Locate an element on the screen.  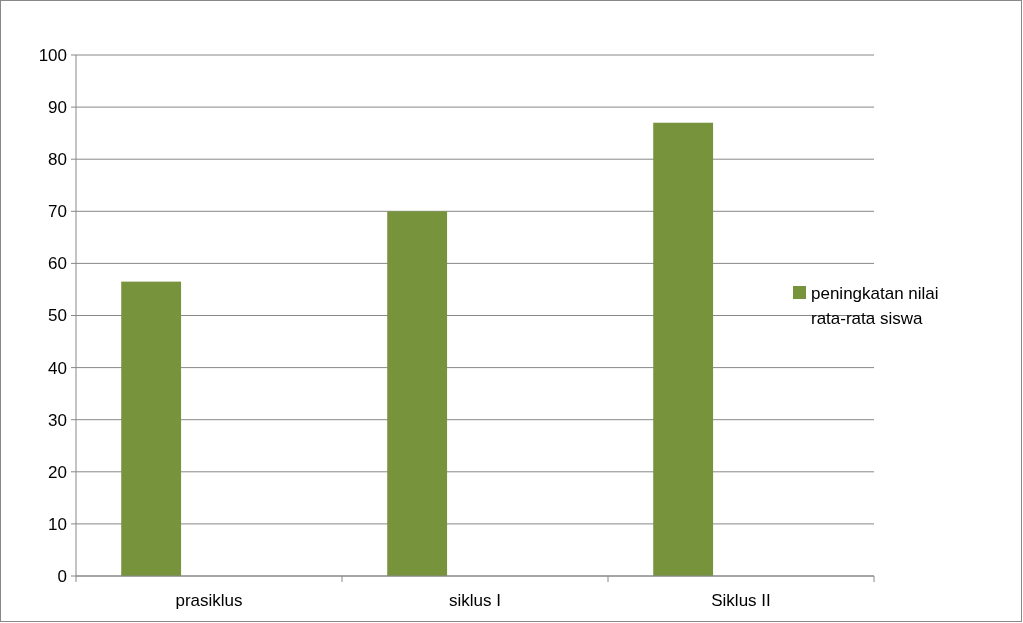
y-tick-label: 0 is located at coordinates (62, 576).